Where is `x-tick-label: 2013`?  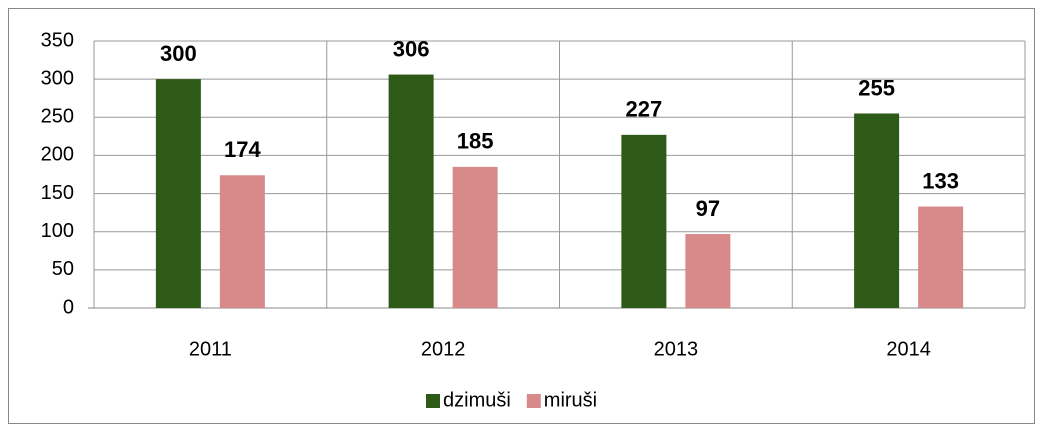
x-tick-label: 2013 is located at coordinates (676, 349).